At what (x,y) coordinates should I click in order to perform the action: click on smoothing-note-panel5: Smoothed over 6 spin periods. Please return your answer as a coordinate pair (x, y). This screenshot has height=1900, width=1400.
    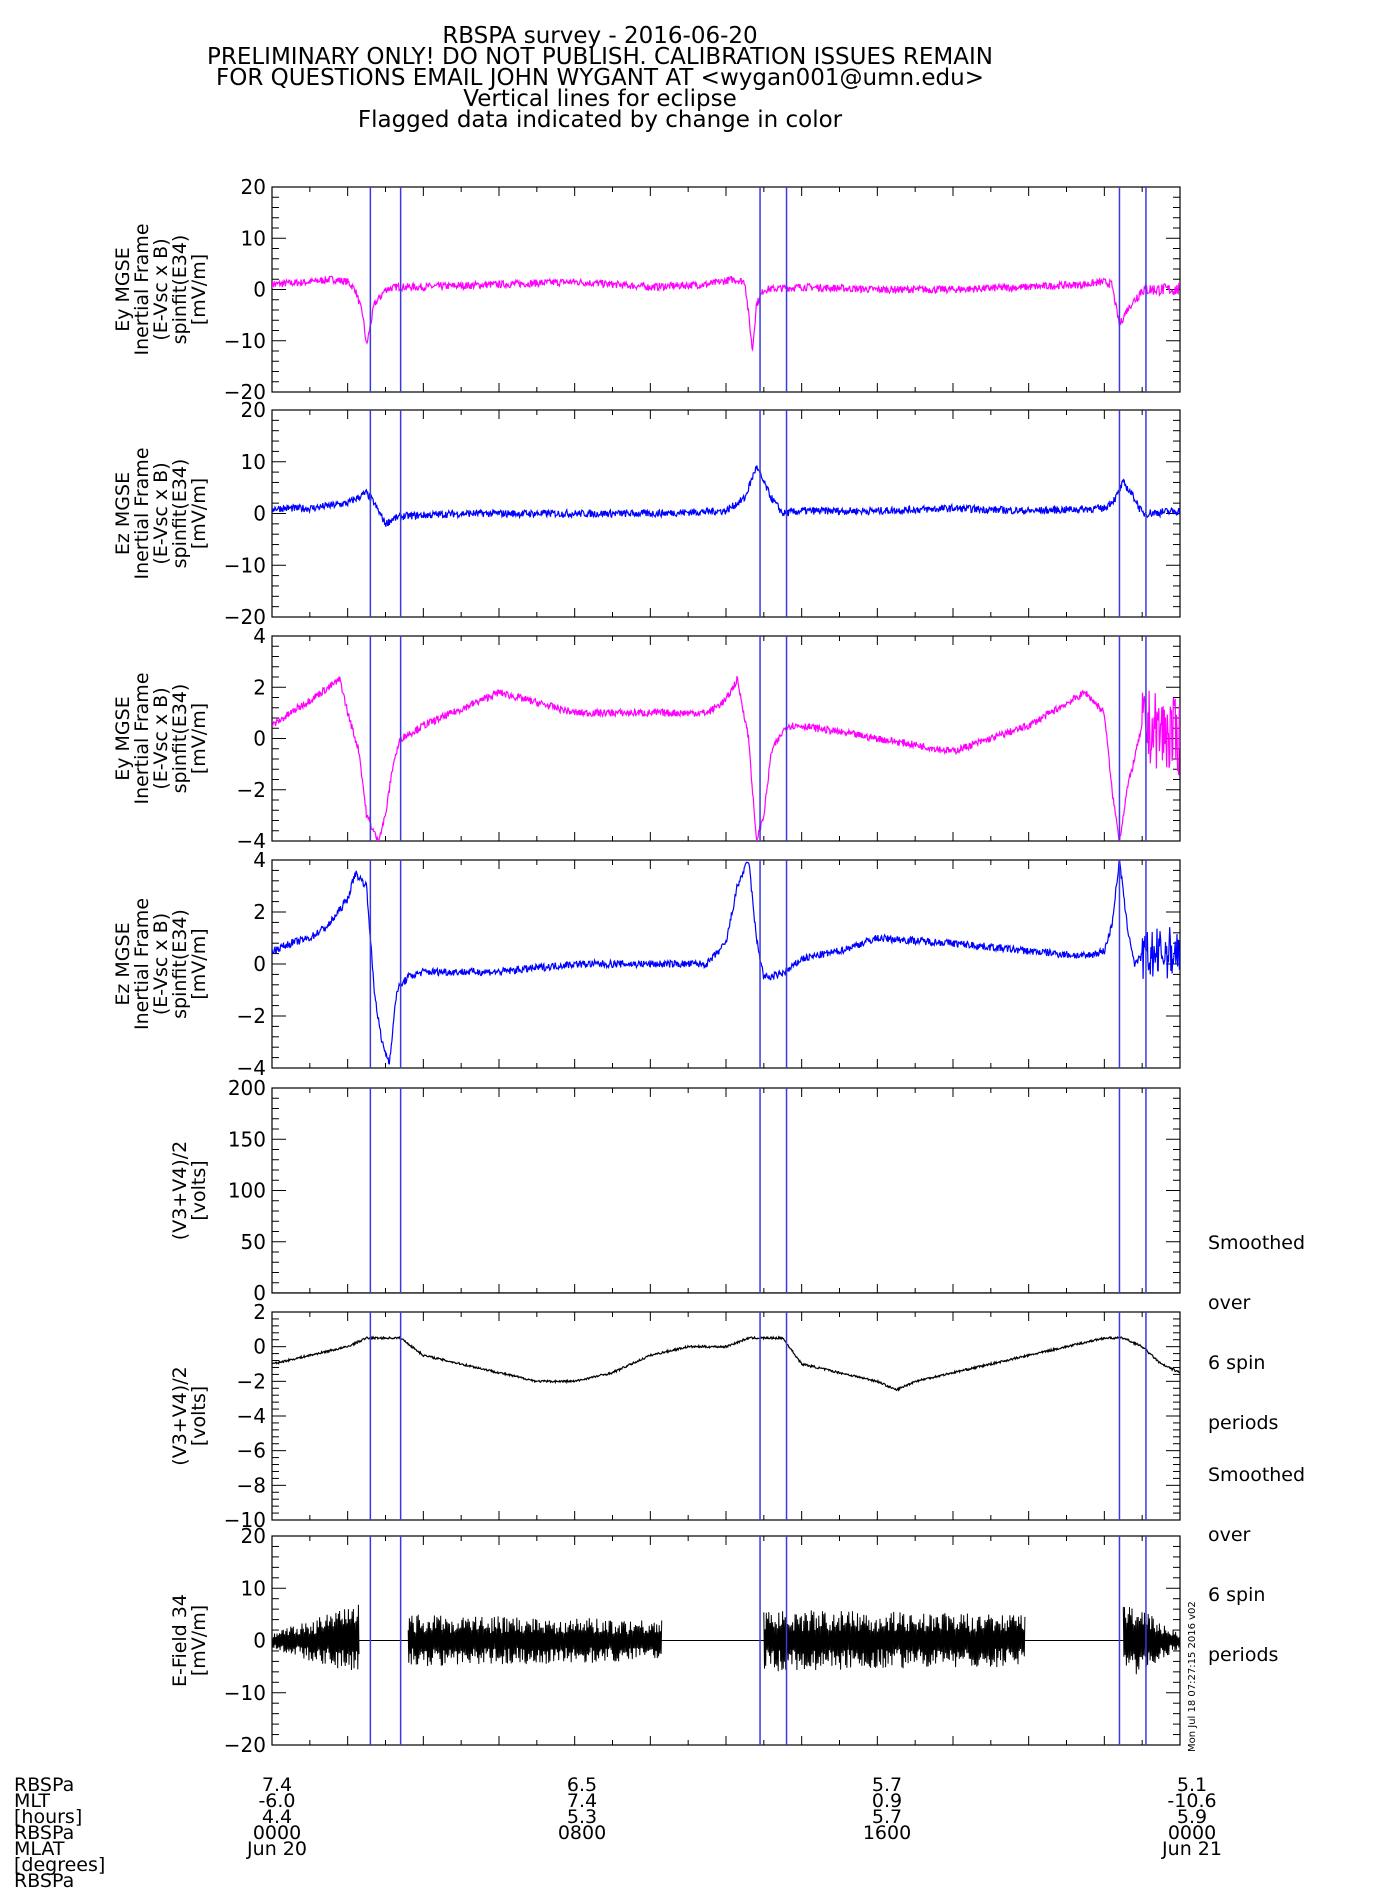
    Looking at the image, I should click on (1257, 1333).